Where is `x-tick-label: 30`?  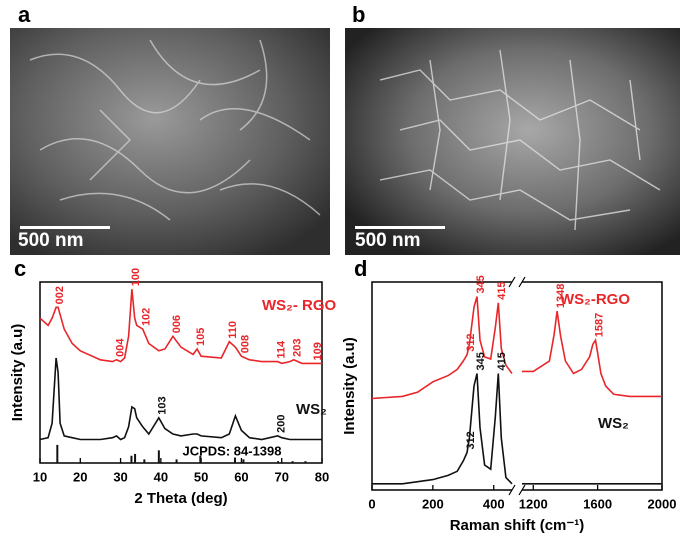 x-tick-label: 30 is located at coordinates (120, 476).